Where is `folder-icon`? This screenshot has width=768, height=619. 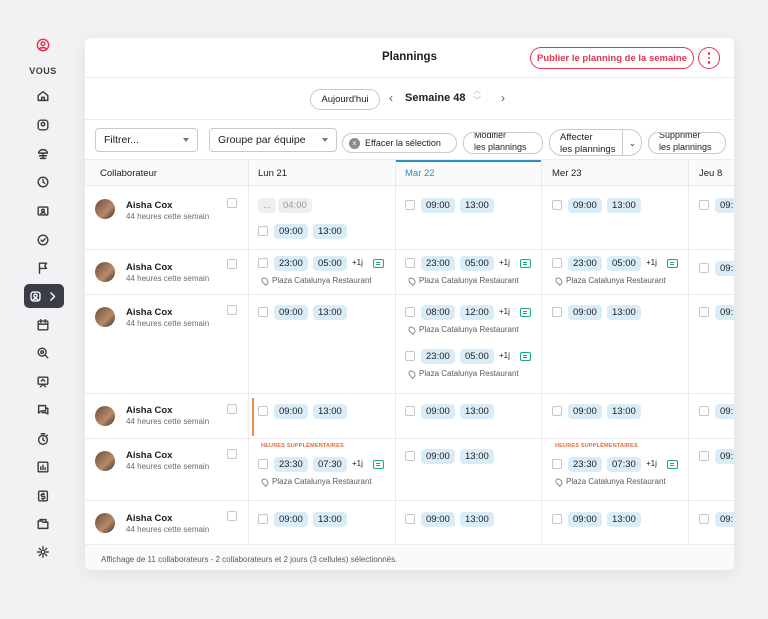 folder-icon is located at coordinates (43, 524).